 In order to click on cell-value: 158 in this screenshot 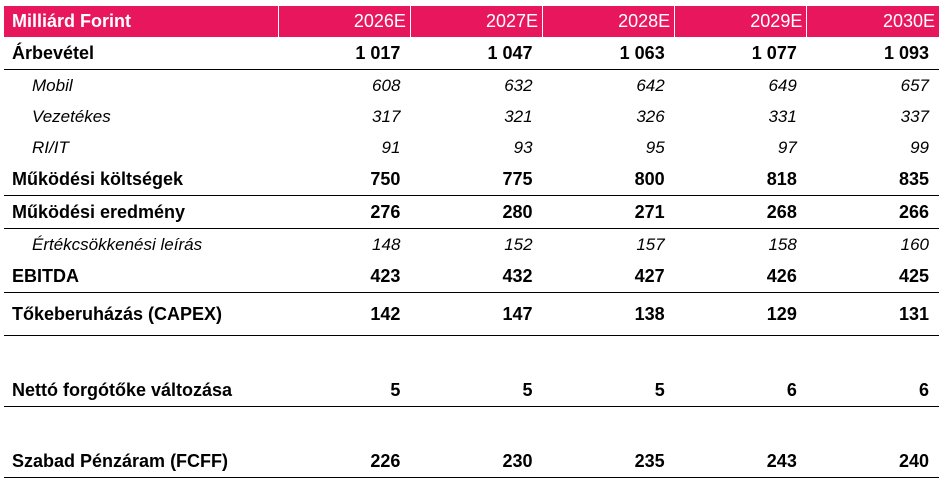, I will do `click(782, 244)`.